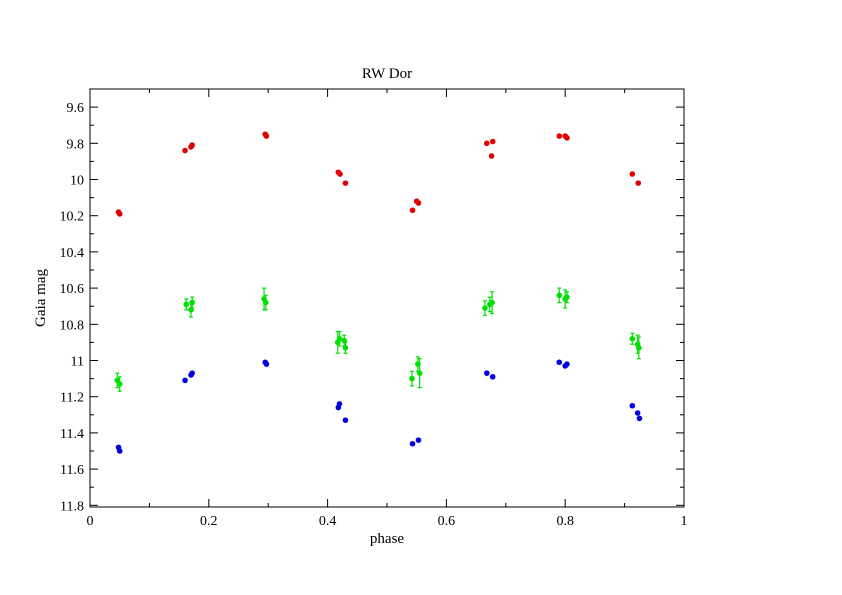  What do you see at coordinates (72, 325) in the screenshot?
I see `y-tick-label: 10.8` at bounding box center [72, 325].